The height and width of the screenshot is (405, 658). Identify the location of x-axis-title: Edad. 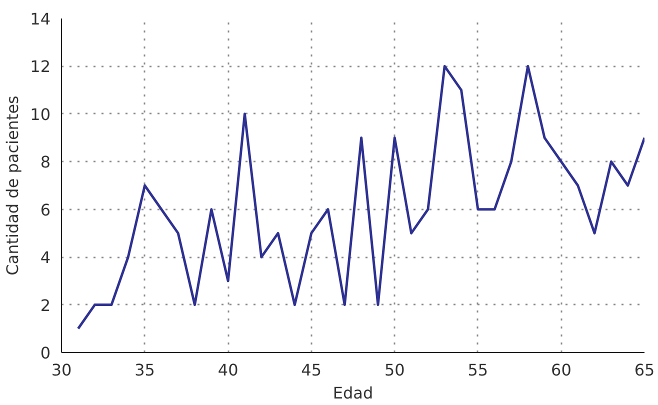
(353, 393).